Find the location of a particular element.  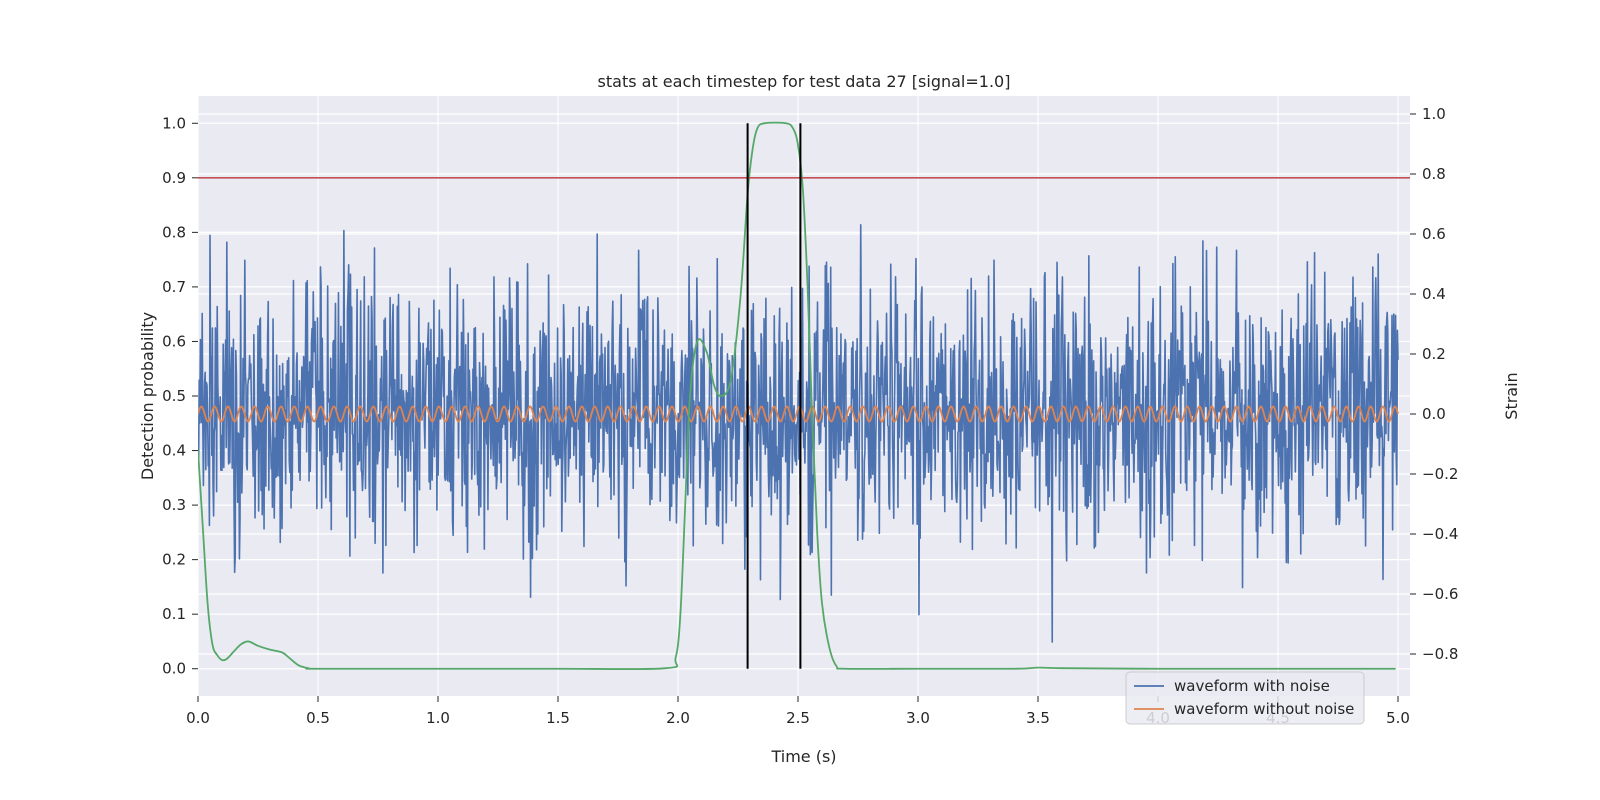

y-left-axis-label: Detection probability is located at coordinates (147, 396).